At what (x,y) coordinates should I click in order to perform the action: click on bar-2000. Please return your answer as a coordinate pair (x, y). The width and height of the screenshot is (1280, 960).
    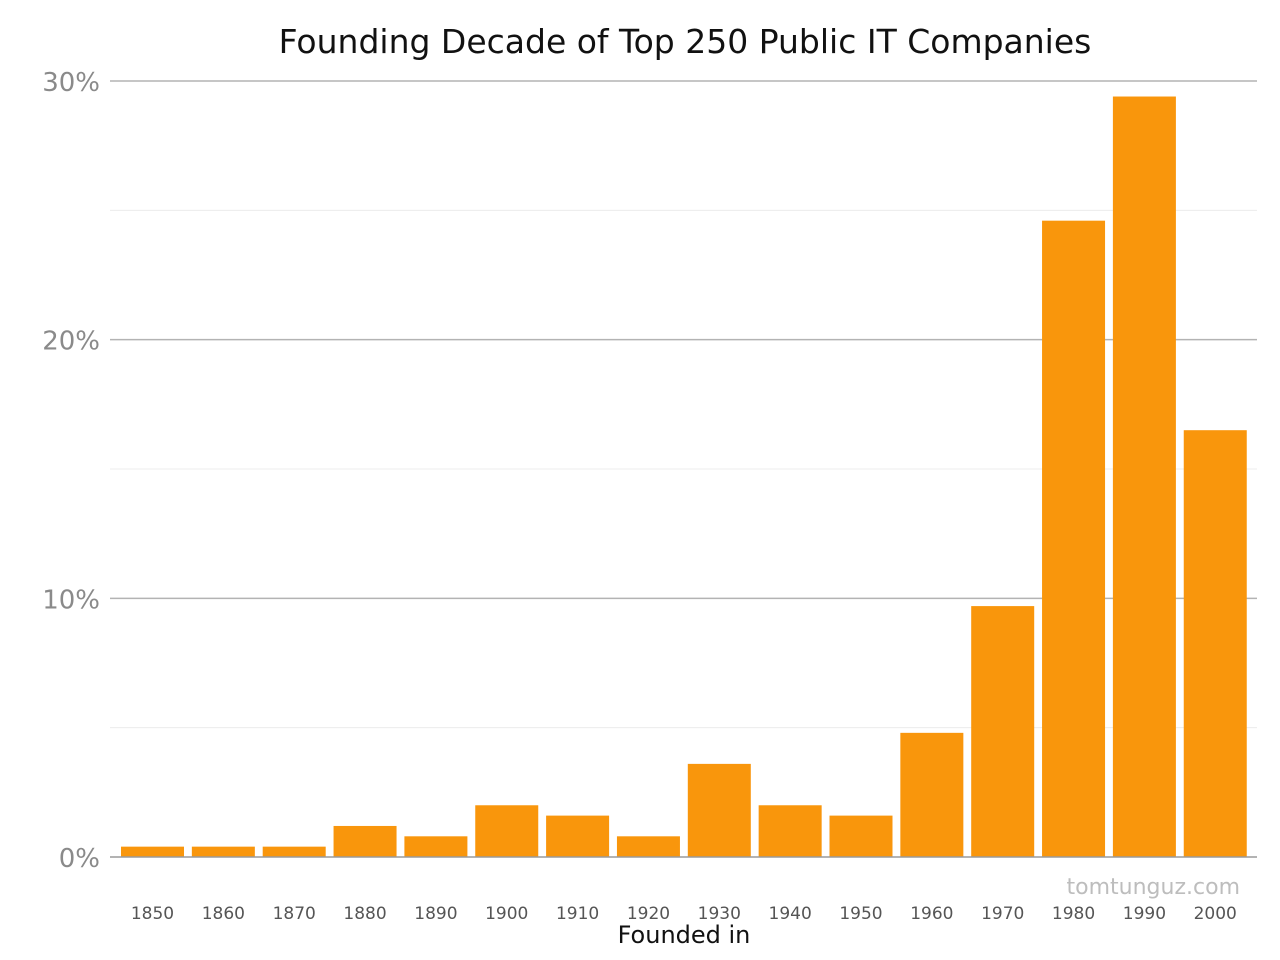
    Looking at the image, I should click on (1215, 643).